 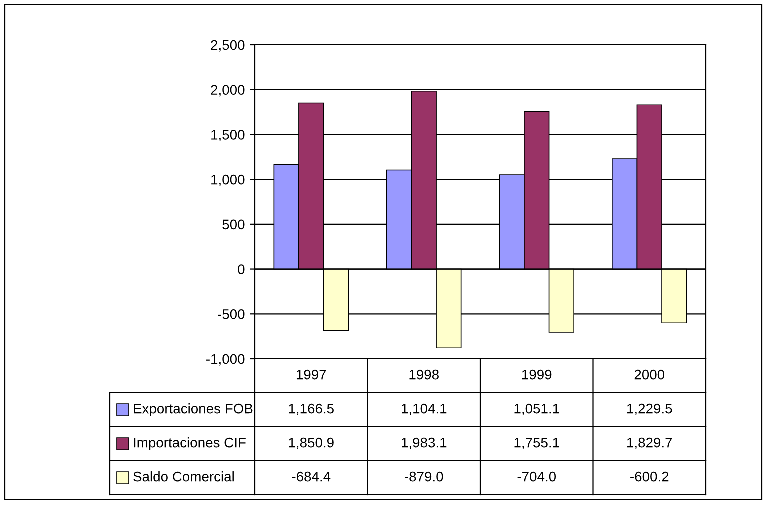 What do you see at coordinates (228, 91) in the screenshot?
I see `y-tick-label: 2,000` at bounding box center [228, 91].